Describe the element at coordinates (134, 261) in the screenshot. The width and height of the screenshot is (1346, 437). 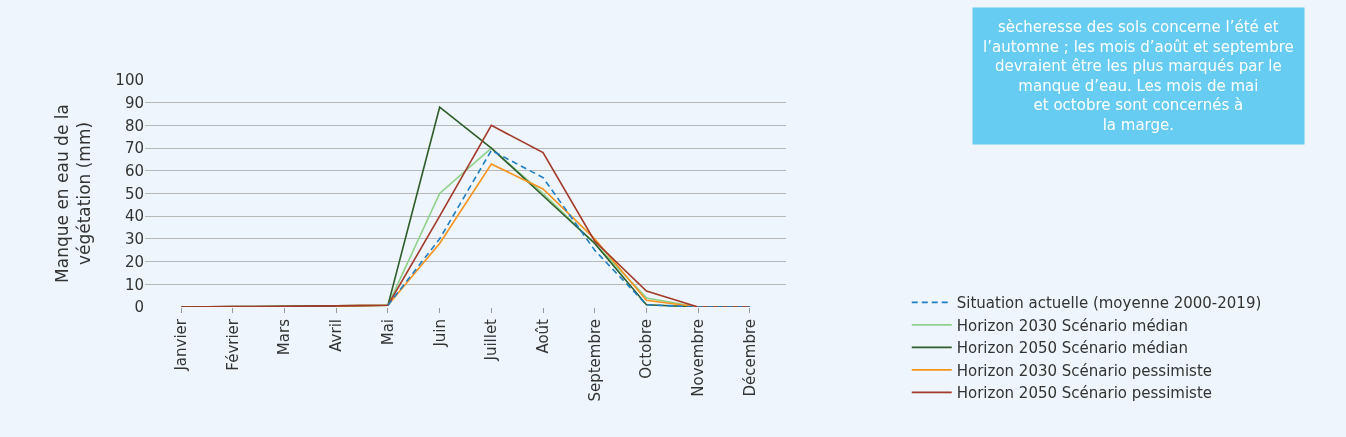
I see `y-tick-label: 20` at that location.